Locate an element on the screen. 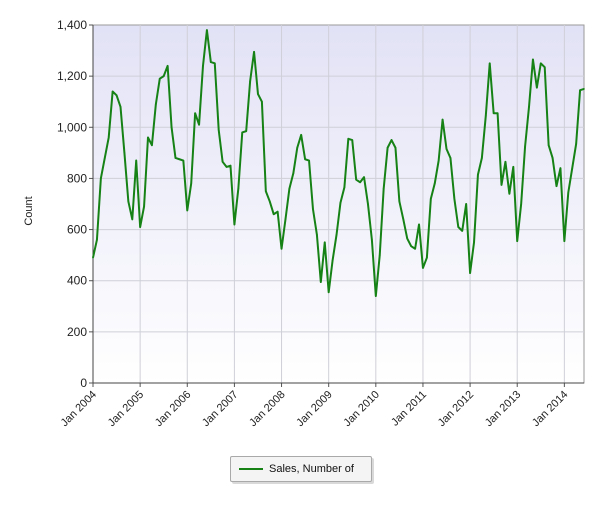 The height and width of the screenshot is (505, 600). x-tick-label: Jan 2005 is located at coordinates (126, 409).